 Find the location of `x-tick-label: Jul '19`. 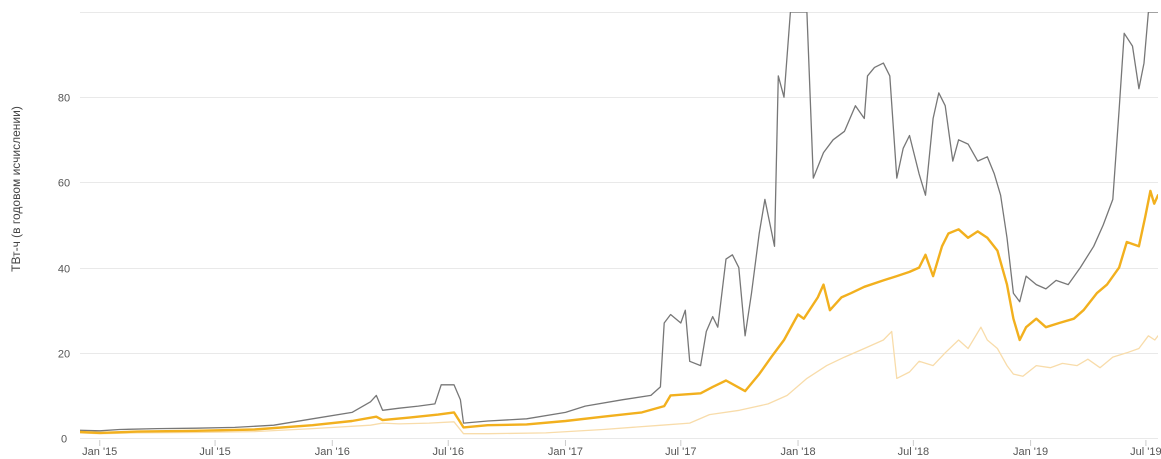

x-tick-label: Jul '19 is located at coordinates (1145, 452).